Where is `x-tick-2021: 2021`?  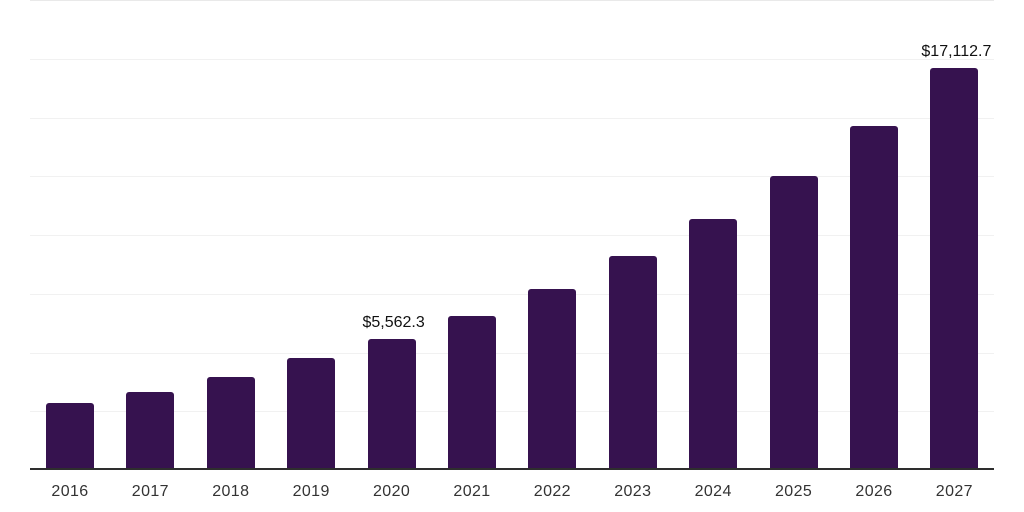 x-tick-2021: 2021 is located at coordinates (472, 491).